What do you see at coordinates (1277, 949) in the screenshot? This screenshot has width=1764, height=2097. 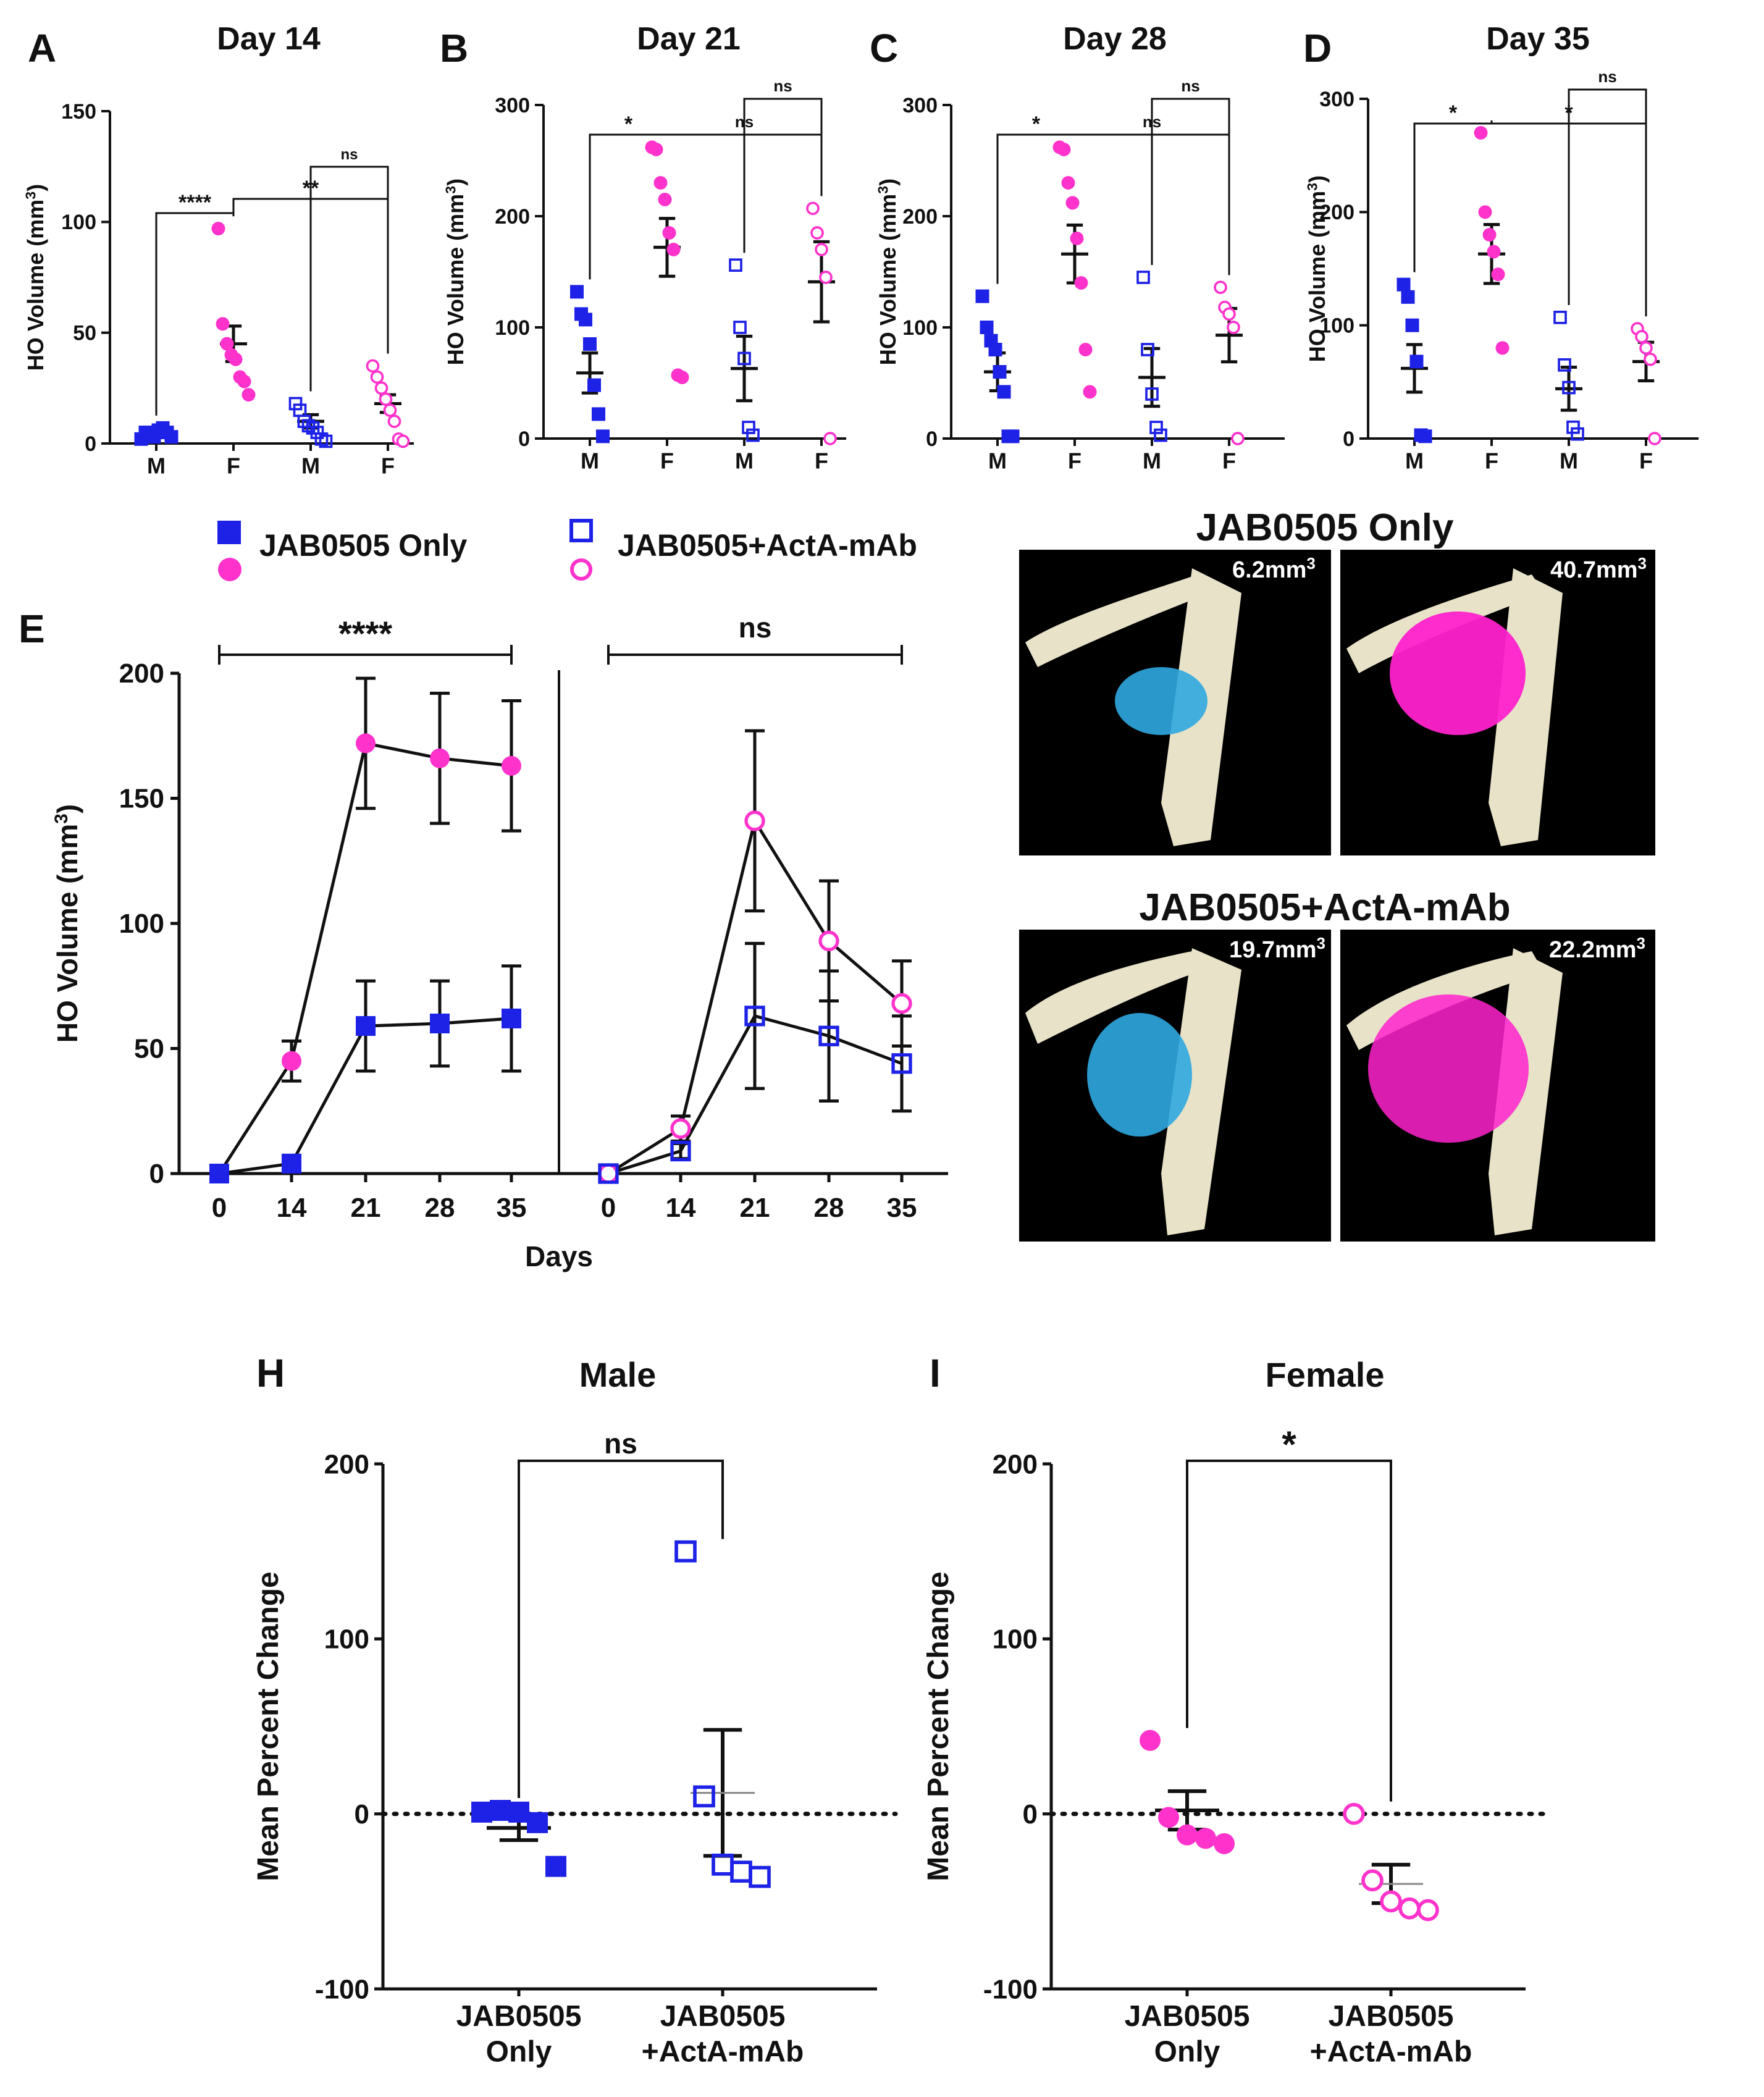 I see `image-g-left-volume: 19.7mm3` at bounding box center [1277, 949].